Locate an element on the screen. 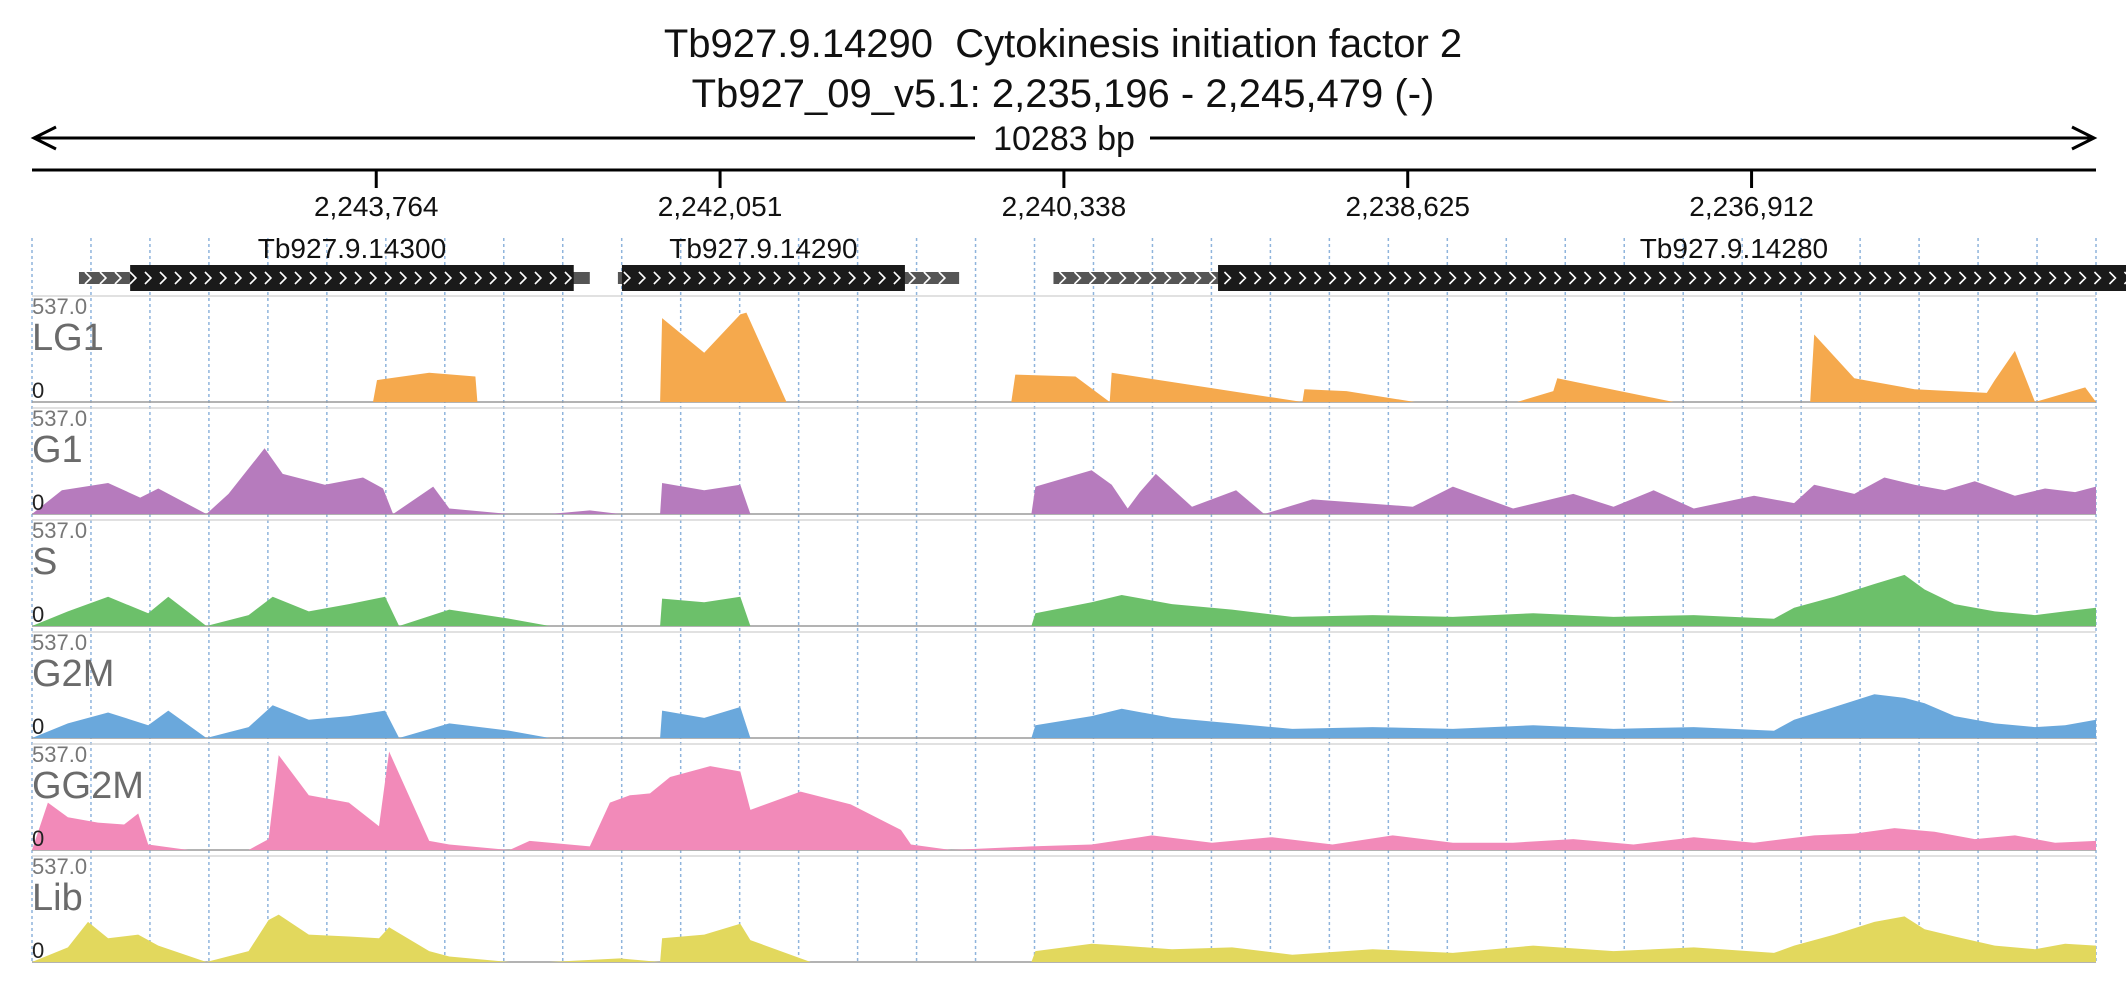 The height and width of the screenshot is (1000, 2126). track-name-label: Lib is located at coordinates (57, 898).